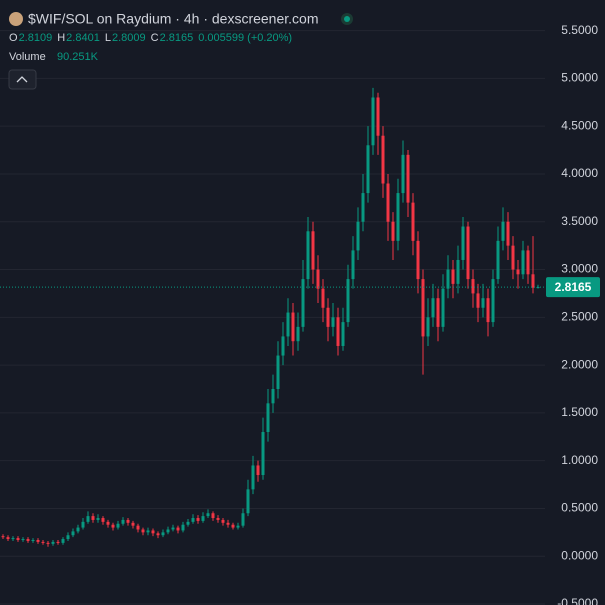  I want to click on ohlc-value: 2.8401, so click(83, 38).